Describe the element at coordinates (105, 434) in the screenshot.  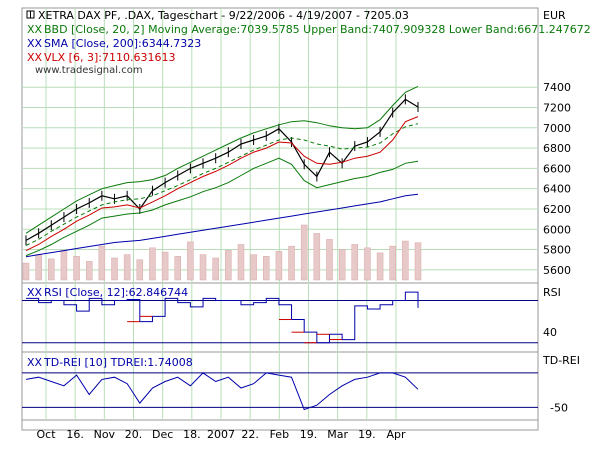
I see `x-tick-label: Nov` at that location.